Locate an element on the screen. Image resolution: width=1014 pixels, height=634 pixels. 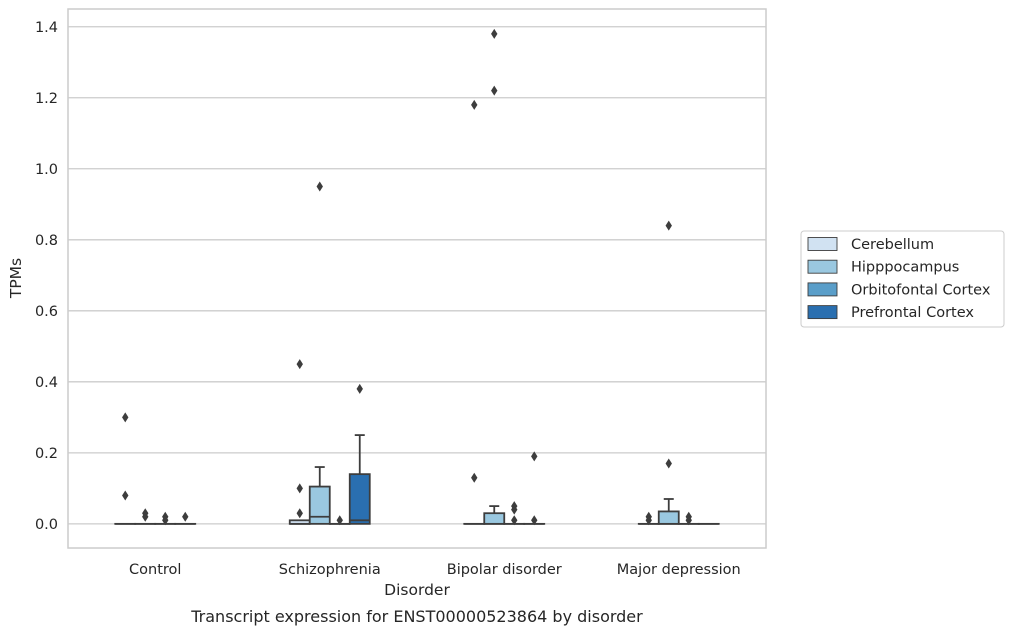
legend-label: Prefrontal Cortex is located at coordinates (912, 313).